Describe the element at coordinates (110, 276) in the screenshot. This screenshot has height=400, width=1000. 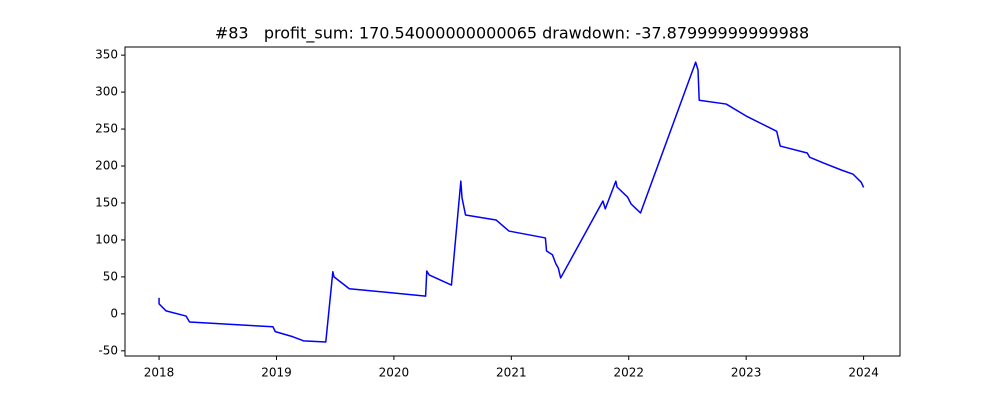
I see `y-tick-label: 50` at that location.